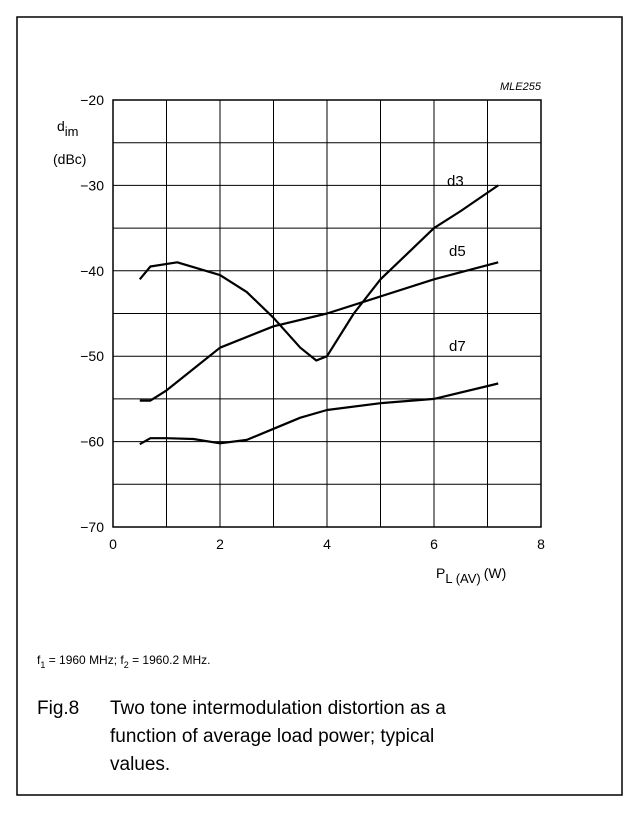  I want to click on footnote-sub: 2, so click(126, 665).